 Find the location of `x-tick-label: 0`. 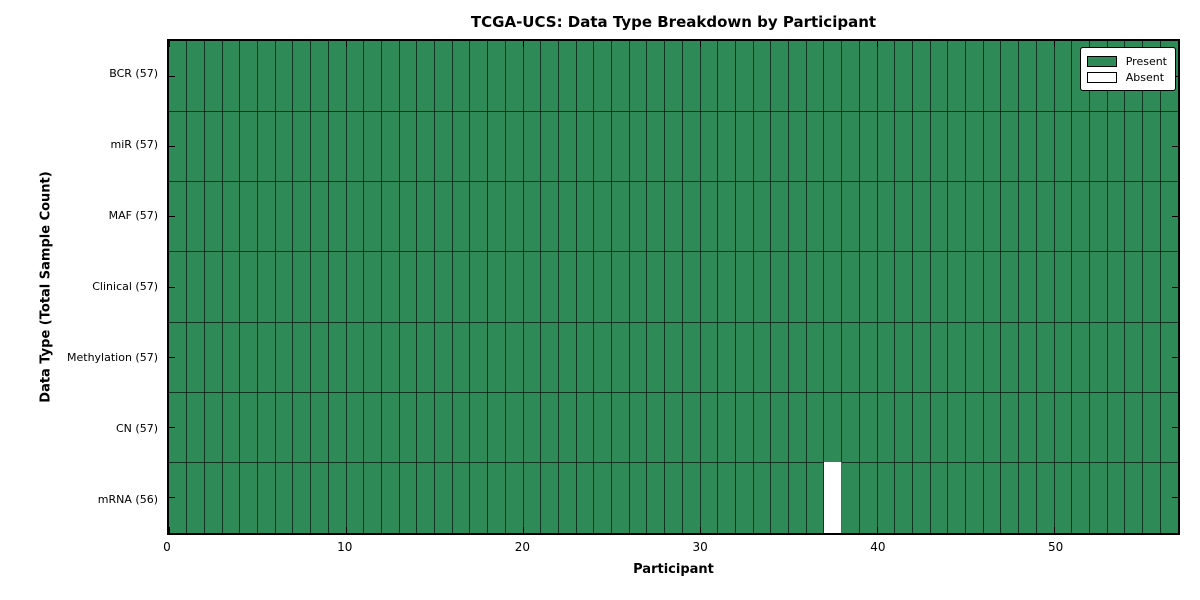

x-tick-label: 0 is located at coordinates (167, 547).